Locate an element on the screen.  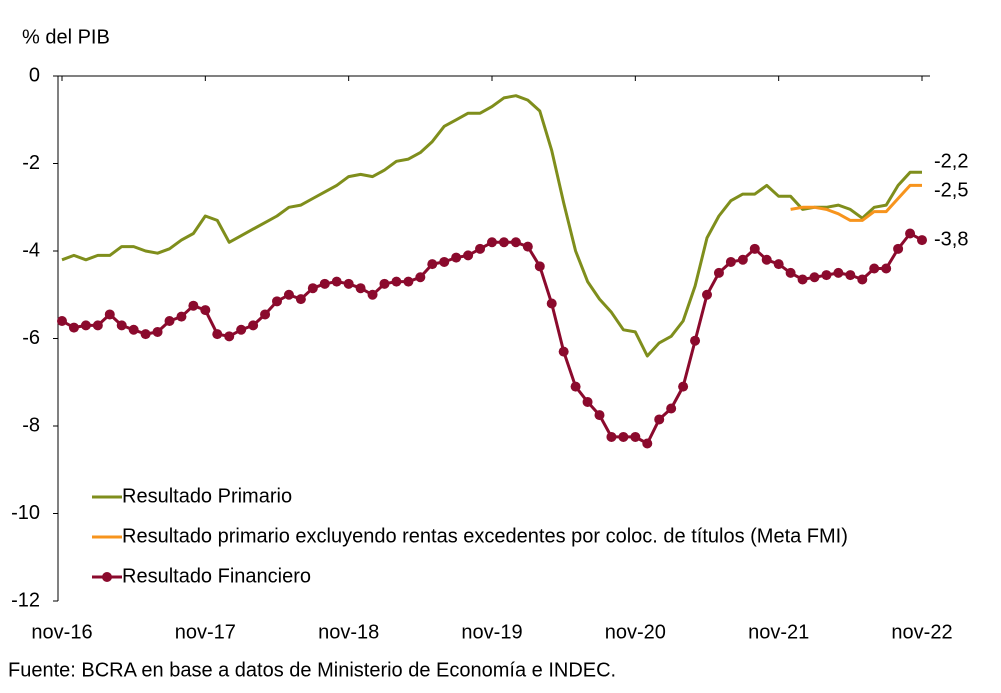
y-axis-label: % del PIB is located at coordinates (66, 37).